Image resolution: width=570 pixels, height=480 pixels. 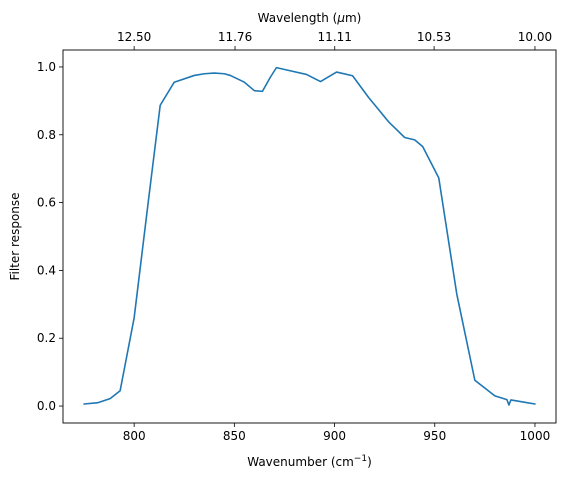 What do you see at coordinates (46, 135) in the screenshot?
I see `y-tick-label: 0.8` at bounding box center [46, 135].